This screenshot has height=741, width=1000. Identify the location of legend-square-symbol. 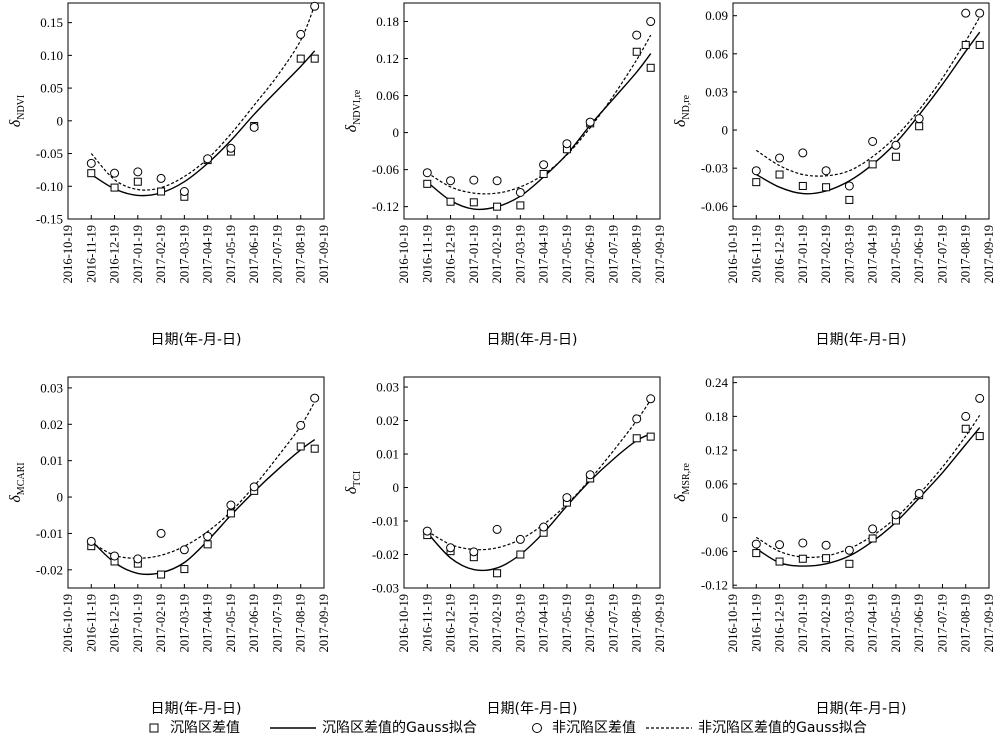
(154, 728).